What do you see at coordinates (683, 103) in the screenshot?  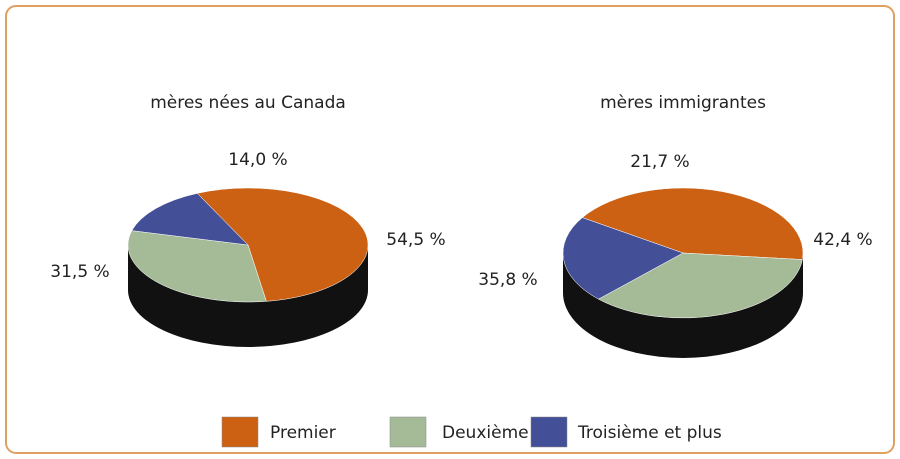 I see `chart-title: mères immigrantes` at bounding box center [683, 103].